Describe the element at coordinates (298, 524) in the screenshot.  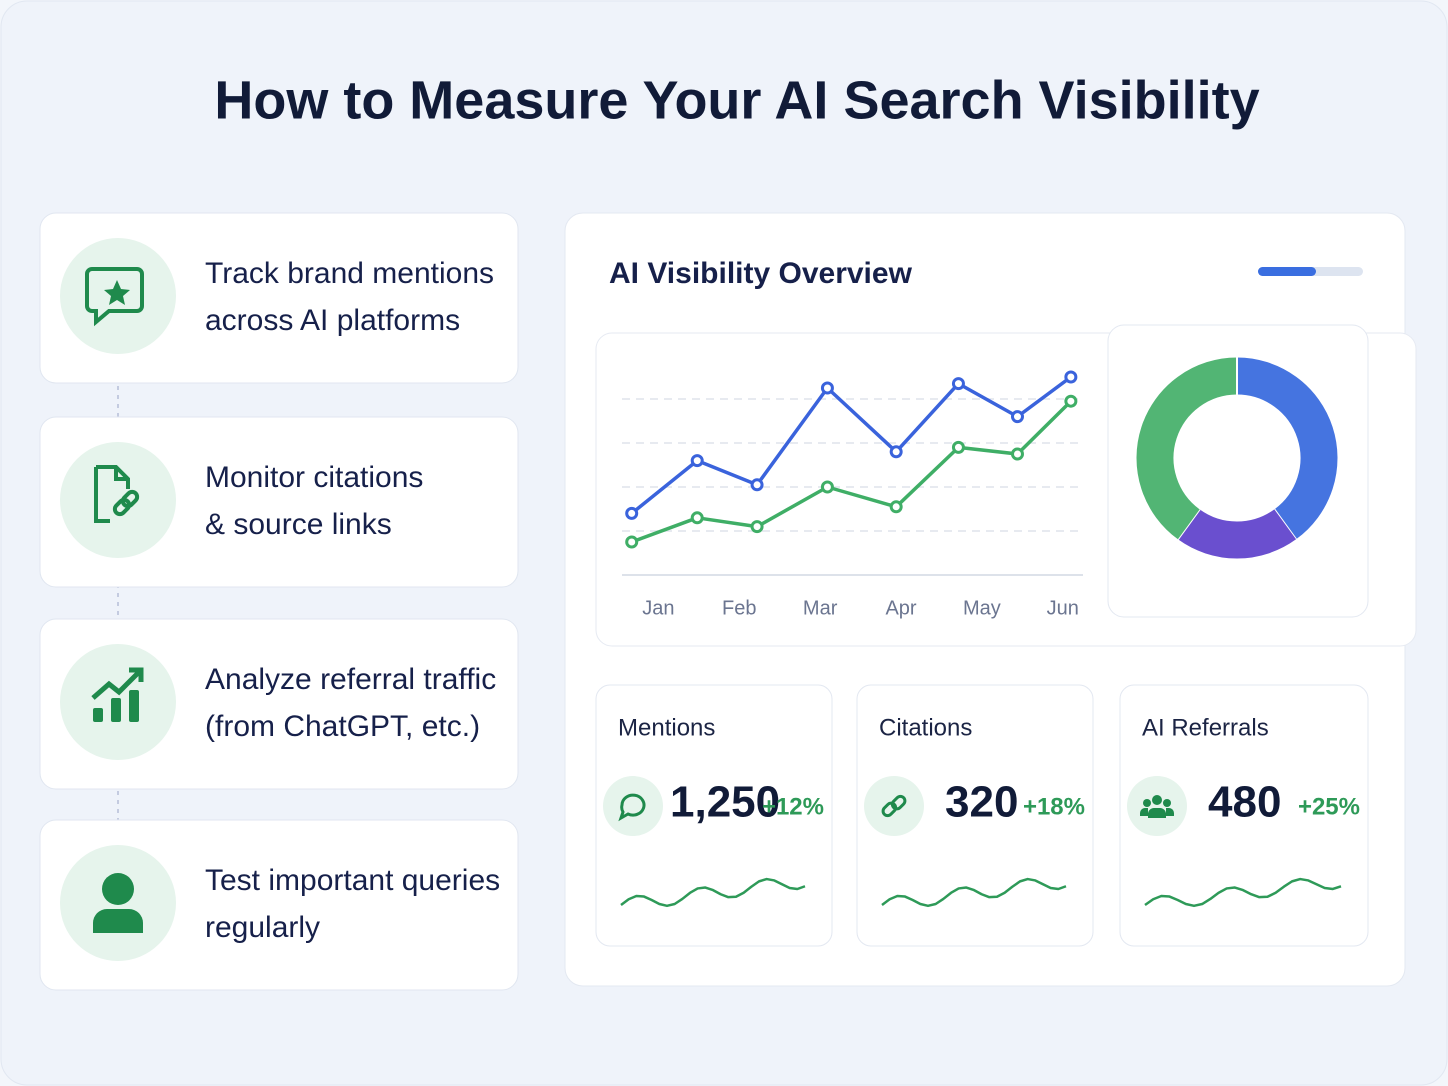
I see `step-text: & source links` at that location.